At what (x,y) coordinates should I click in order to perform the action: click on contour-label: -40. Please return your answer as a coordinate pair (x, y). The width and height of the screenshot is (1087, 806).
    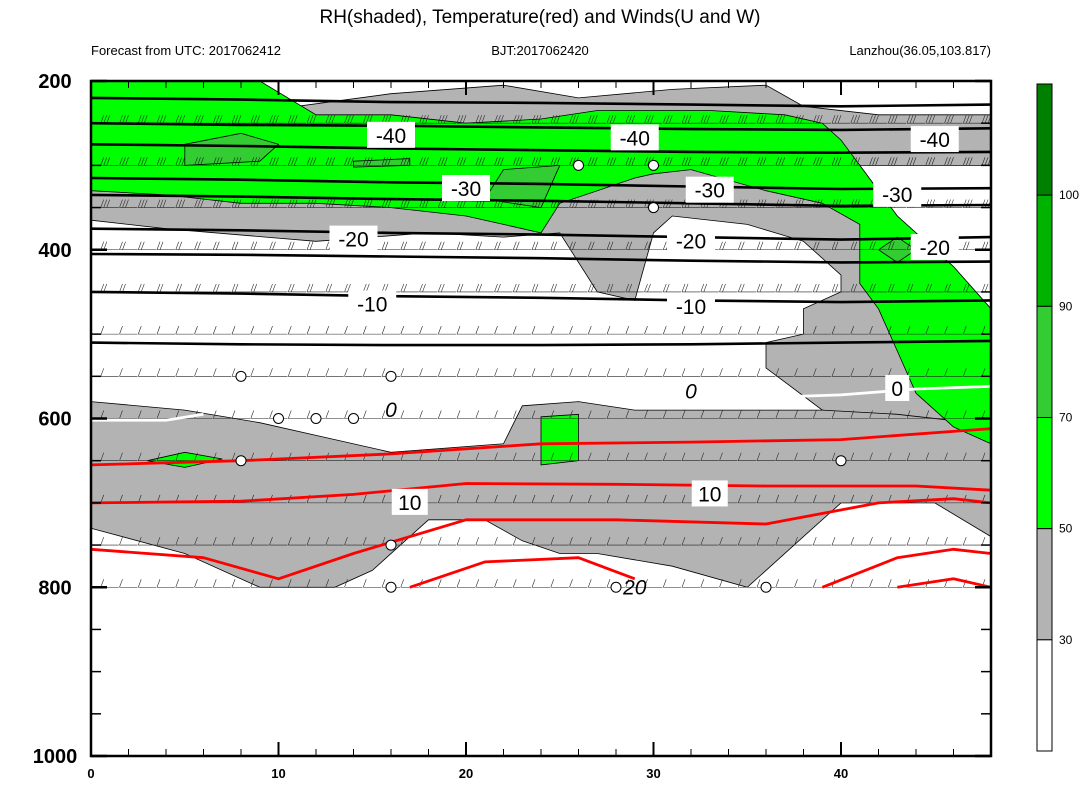
    Looking at the image, I should click on (935, 140).